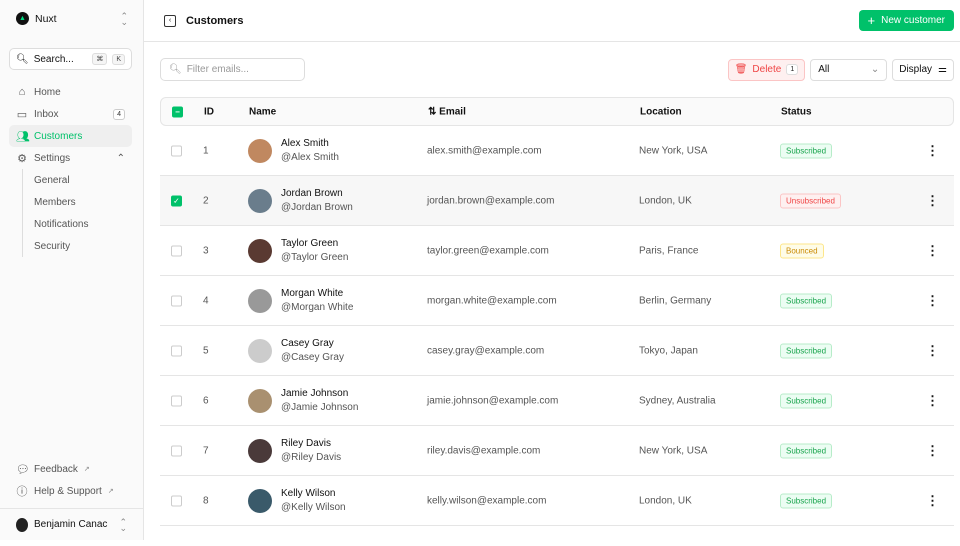 The width and height of the screenshot is (960, 546). What do you see at coordinates (119, 114) in the screenshot?
I see `inbox-badge: 4` at bounding box center [119, 114].